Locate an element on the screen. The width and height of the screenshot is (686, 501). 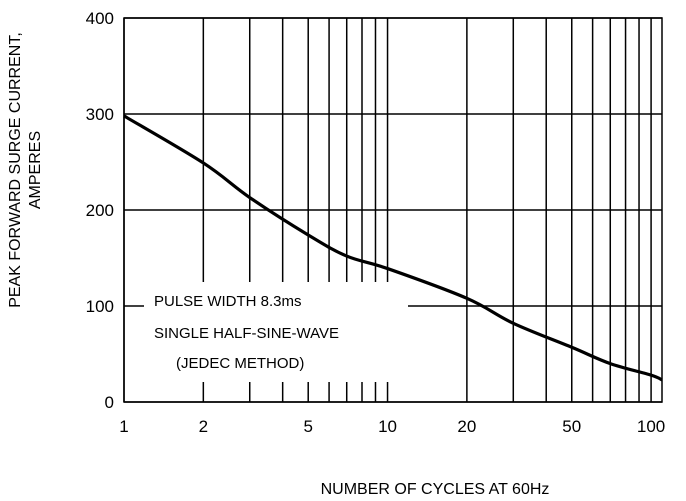
y-axis-label: PEAK FORWARD SURGE CURRENT, AMPERES is located at coordinates (25, 170).